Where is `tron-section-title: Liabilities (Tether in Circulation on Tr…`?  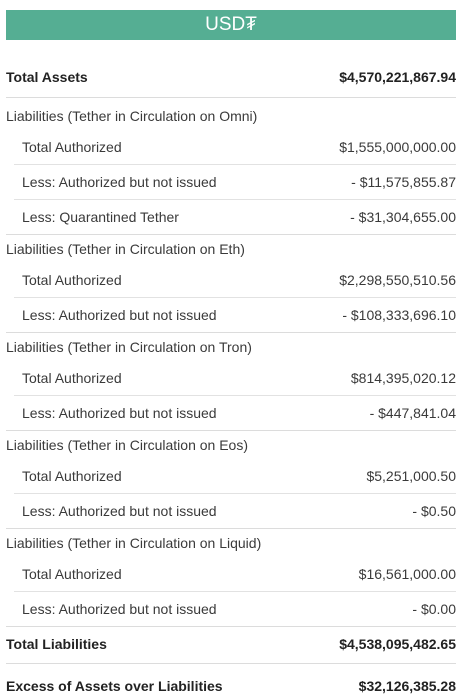 tron-section-title: Liabilities (Tether in Circulation on Tr… is located at coordinates (231, 347).